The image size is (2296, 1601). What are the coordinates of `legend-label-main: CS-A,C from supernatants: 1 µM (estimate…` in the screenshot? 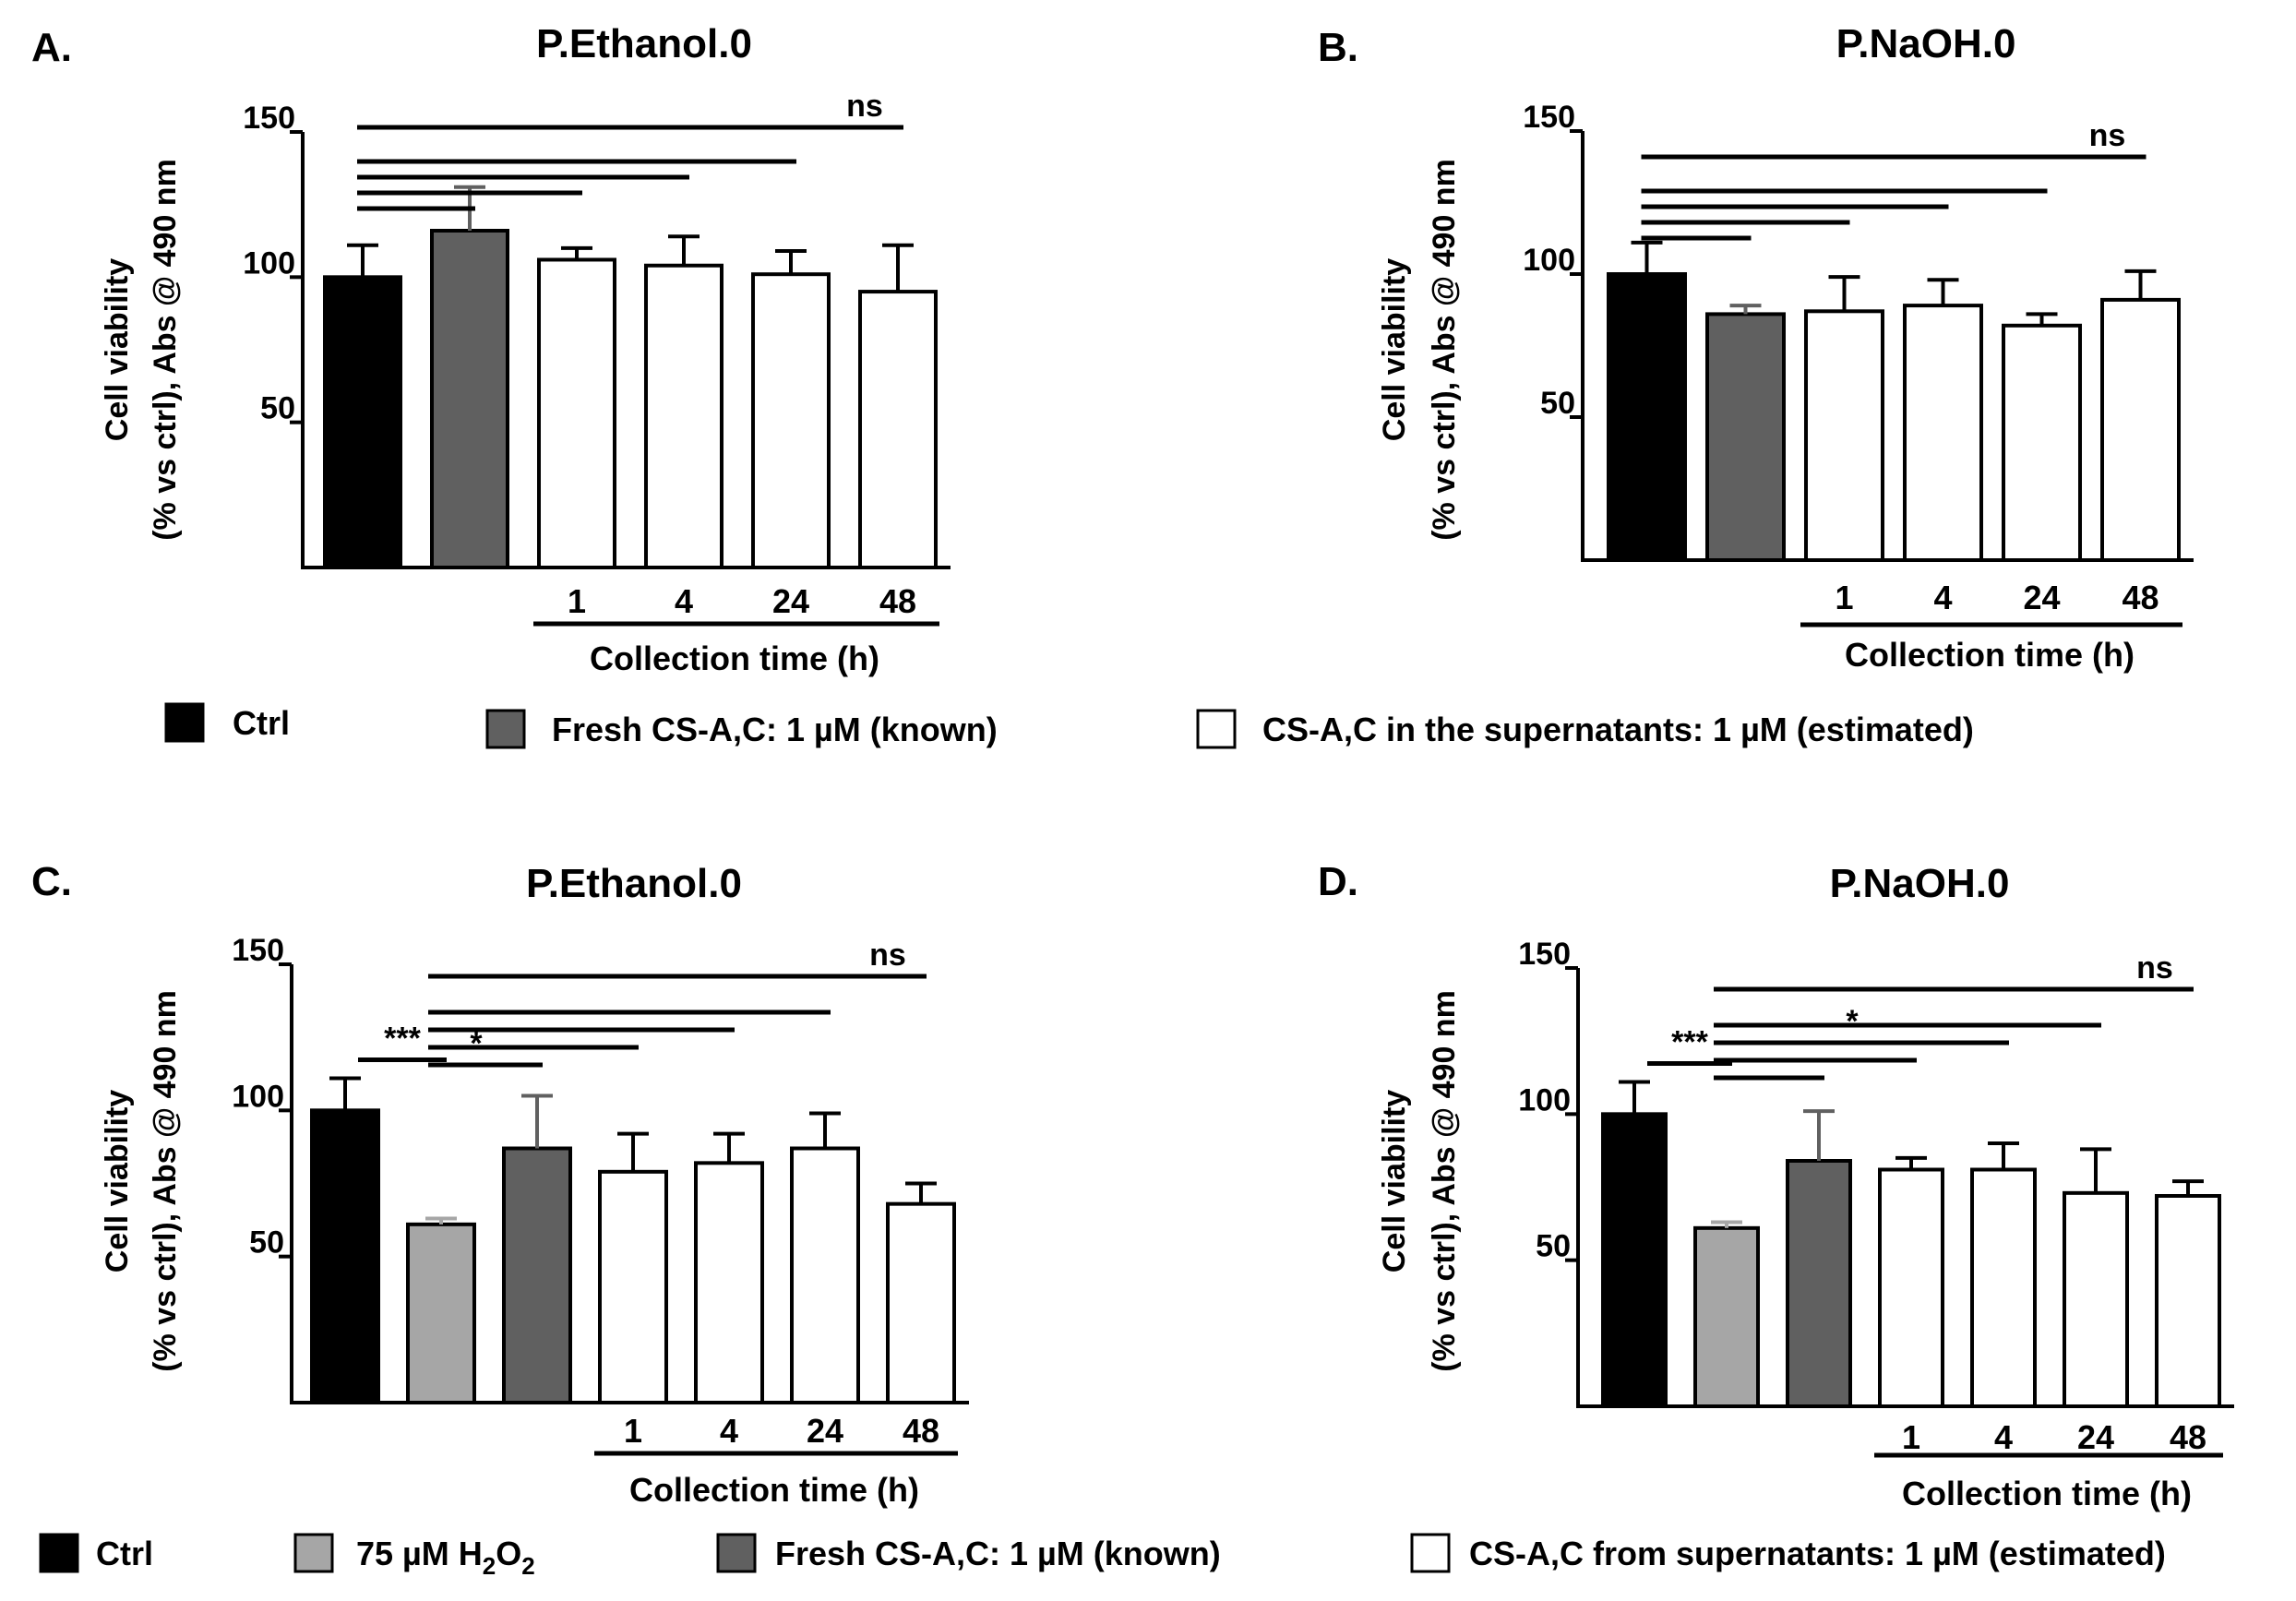 It's located at (1817, 1553).